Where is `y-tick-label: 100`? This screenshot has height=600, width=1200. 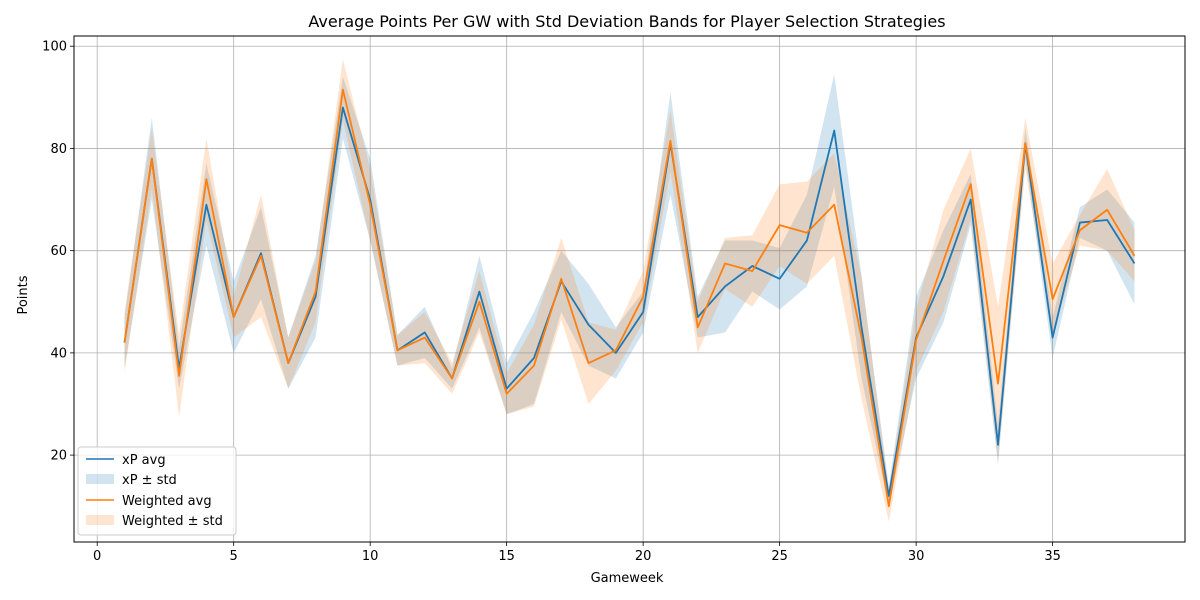
y-tick-label: 100 is located at coordinates (54, 47).